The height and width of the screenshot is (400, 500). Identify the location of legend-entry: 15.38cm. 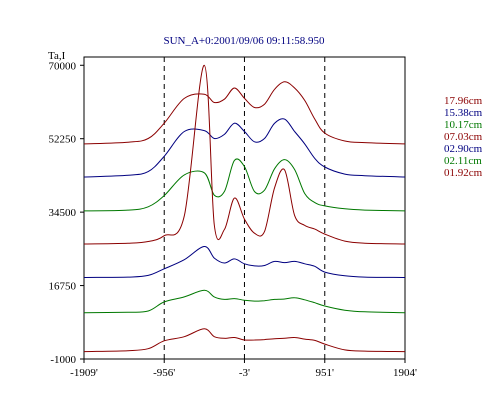
(463, 113).